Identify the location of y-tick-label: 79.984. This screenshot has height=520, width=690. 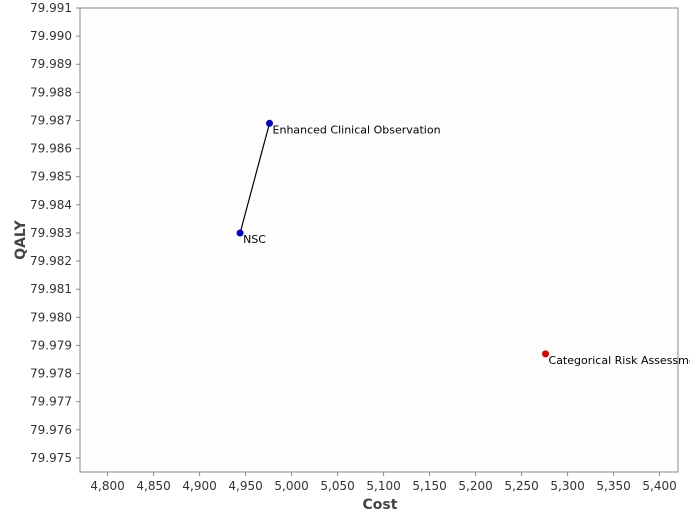
(51, 205).